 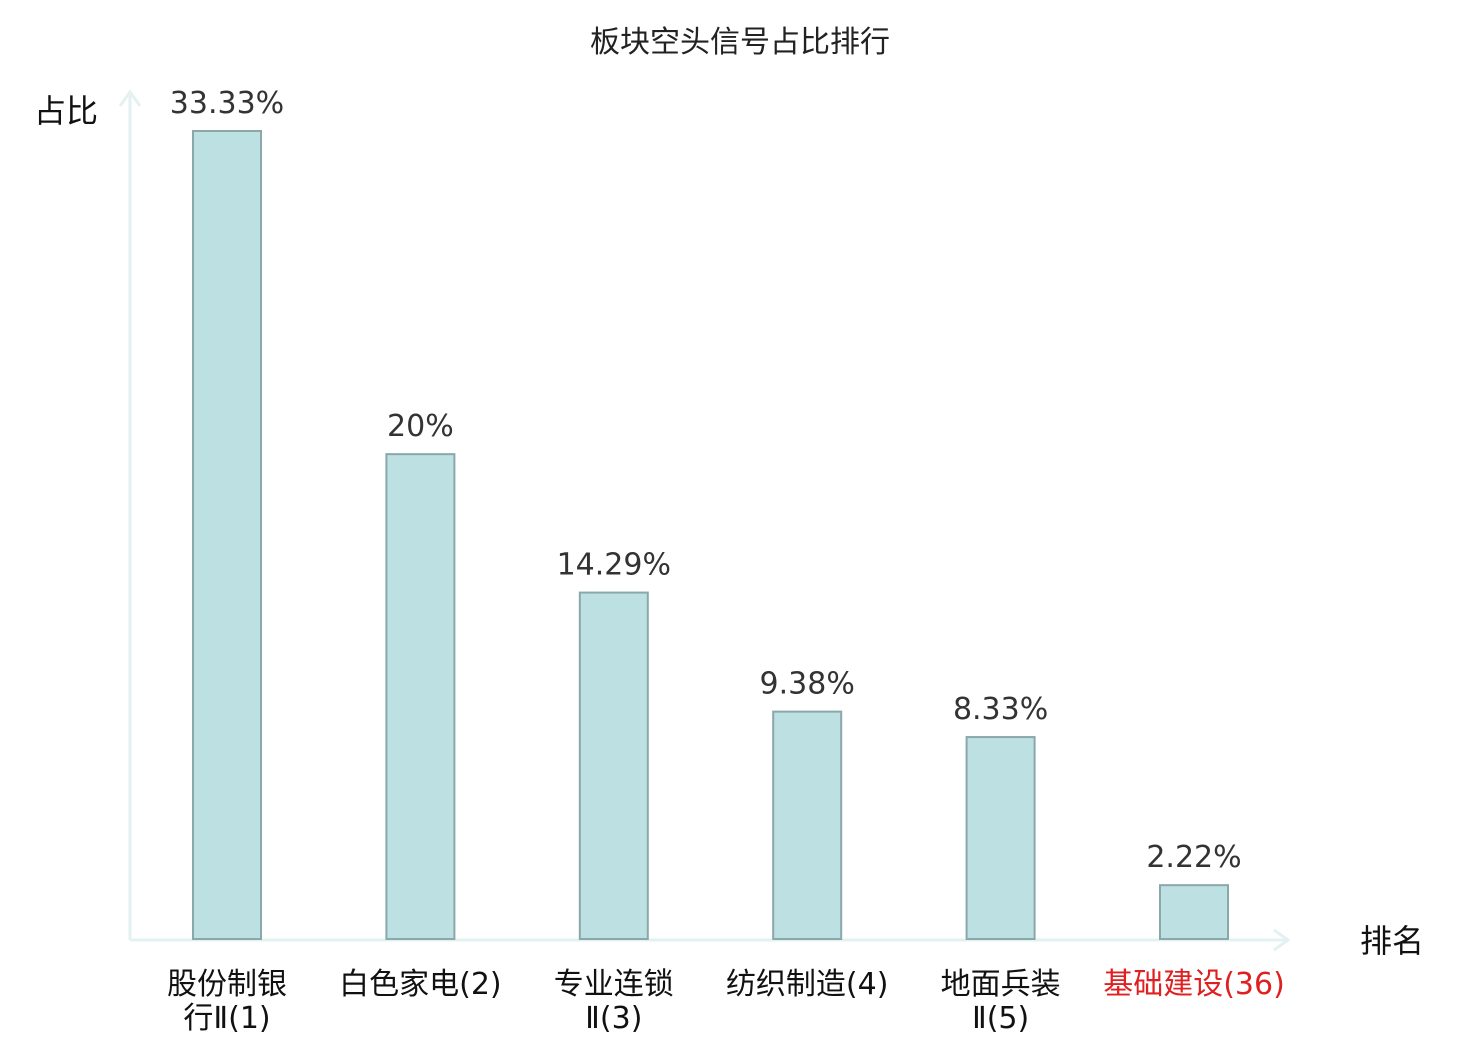 I want to click on category-label-5-line-2: Ⅱ(5), so click(x=1000, y=1018).